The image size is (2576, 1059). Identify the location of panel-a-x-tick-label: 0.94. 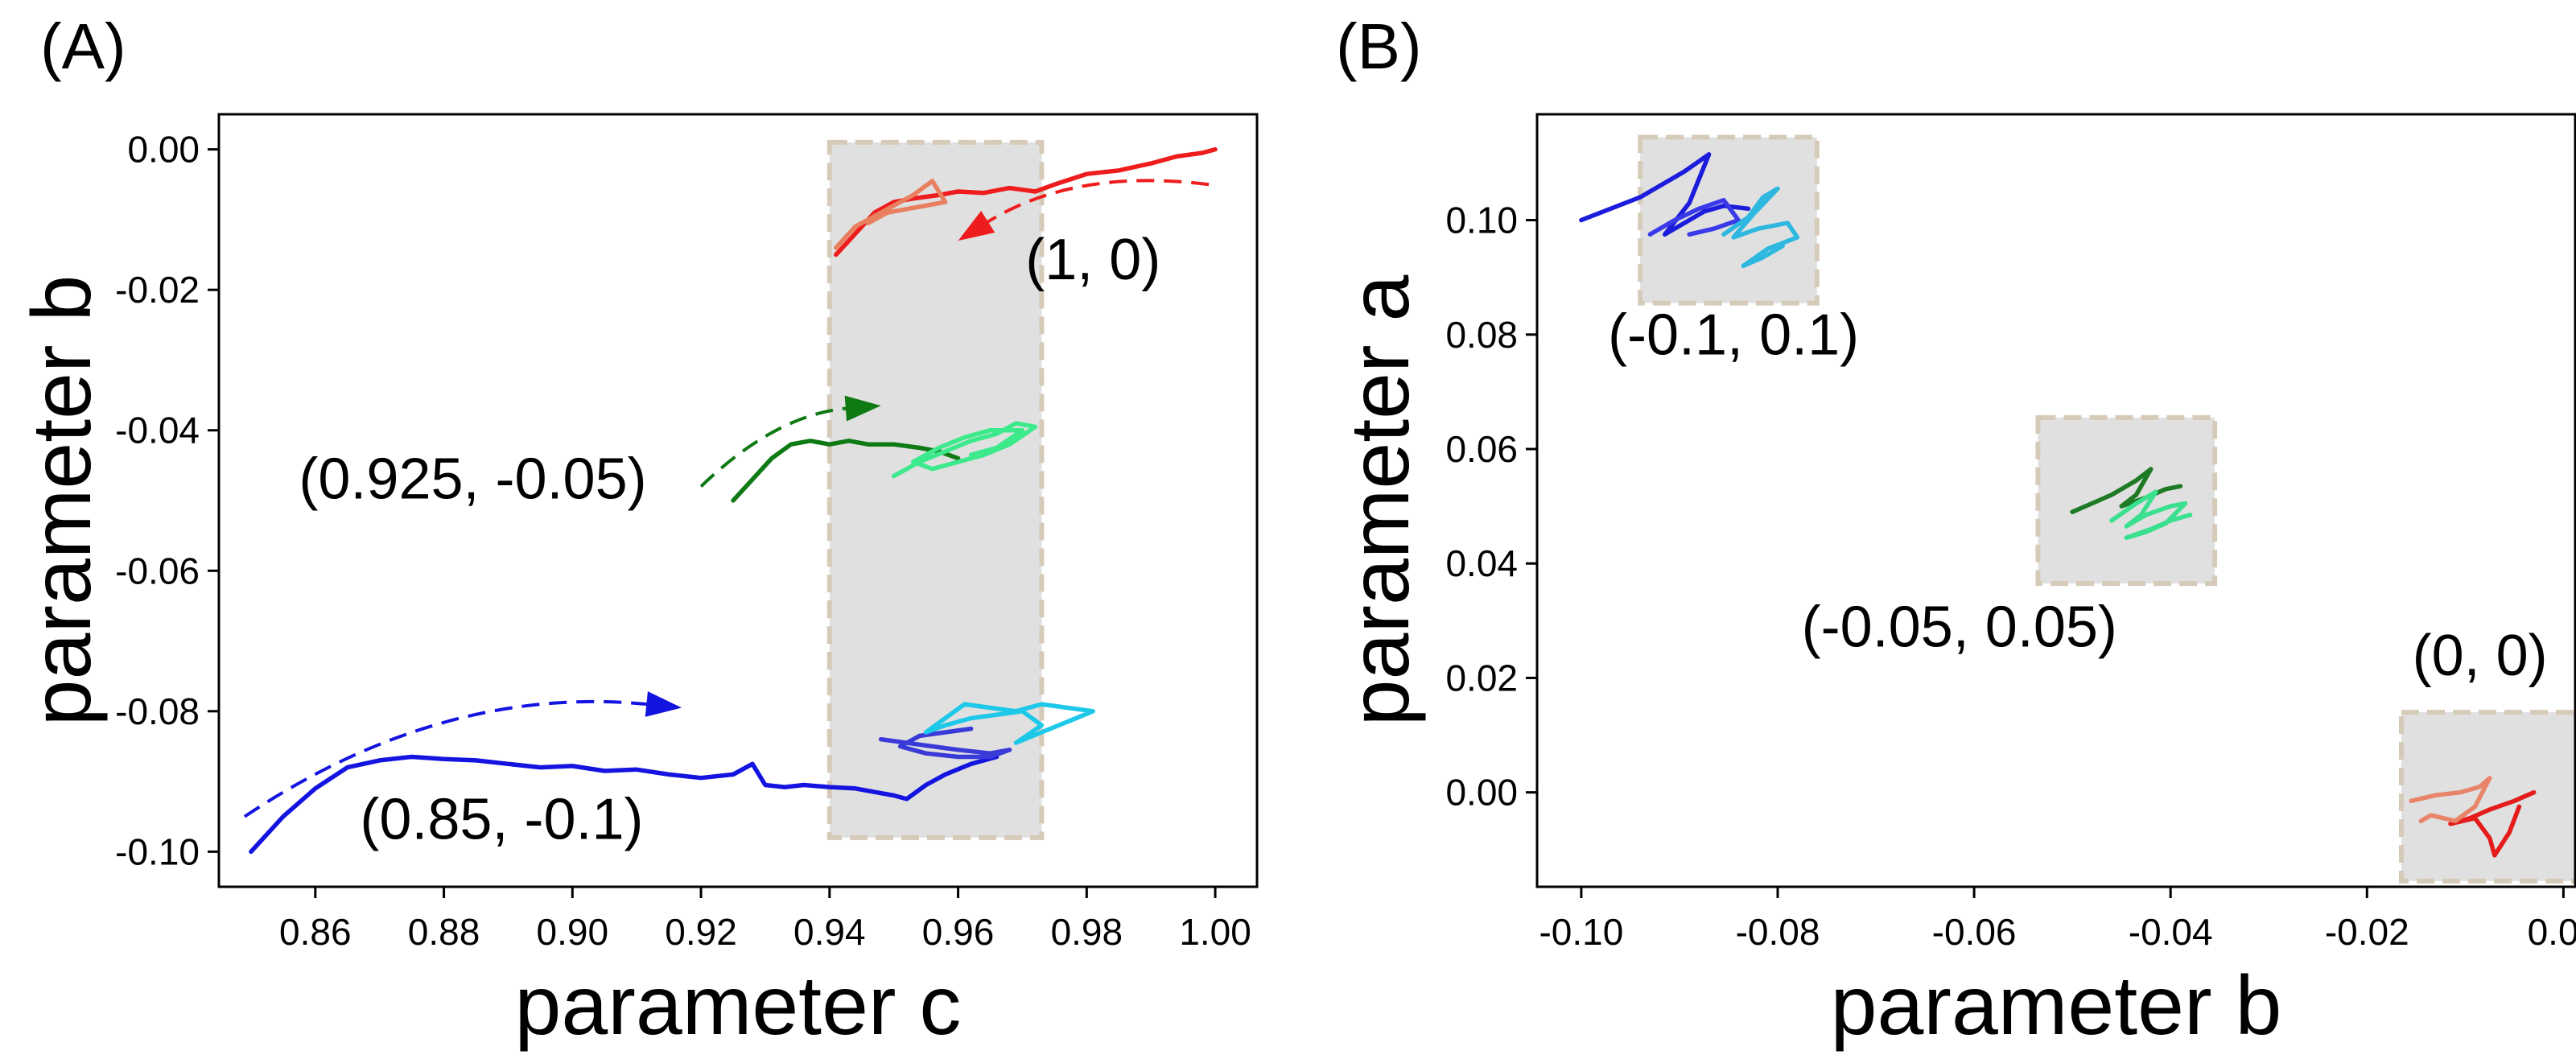
(829, 932).